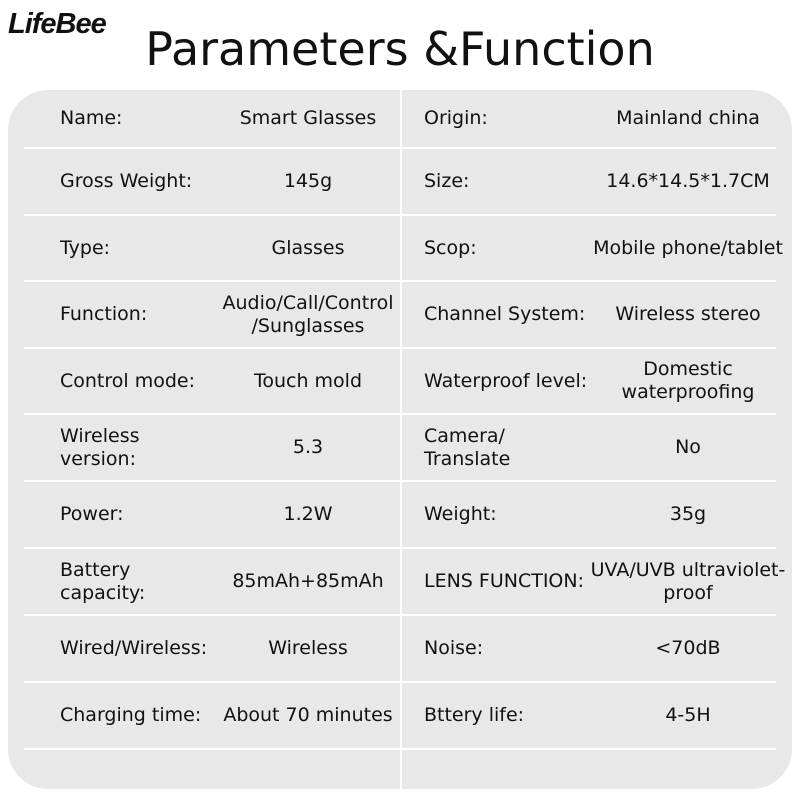  What do you see at coordinates (308, 181) in the screenshot?
I see `spec-value: 145g` at bounding box center [308, 181].